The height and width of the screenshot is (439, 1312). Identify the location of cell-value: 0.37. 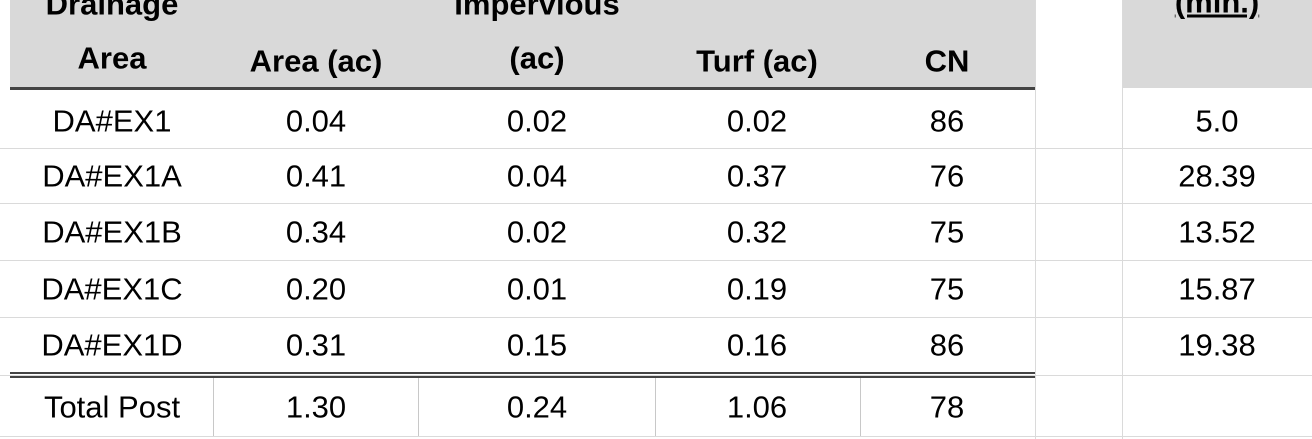
(757, 176).